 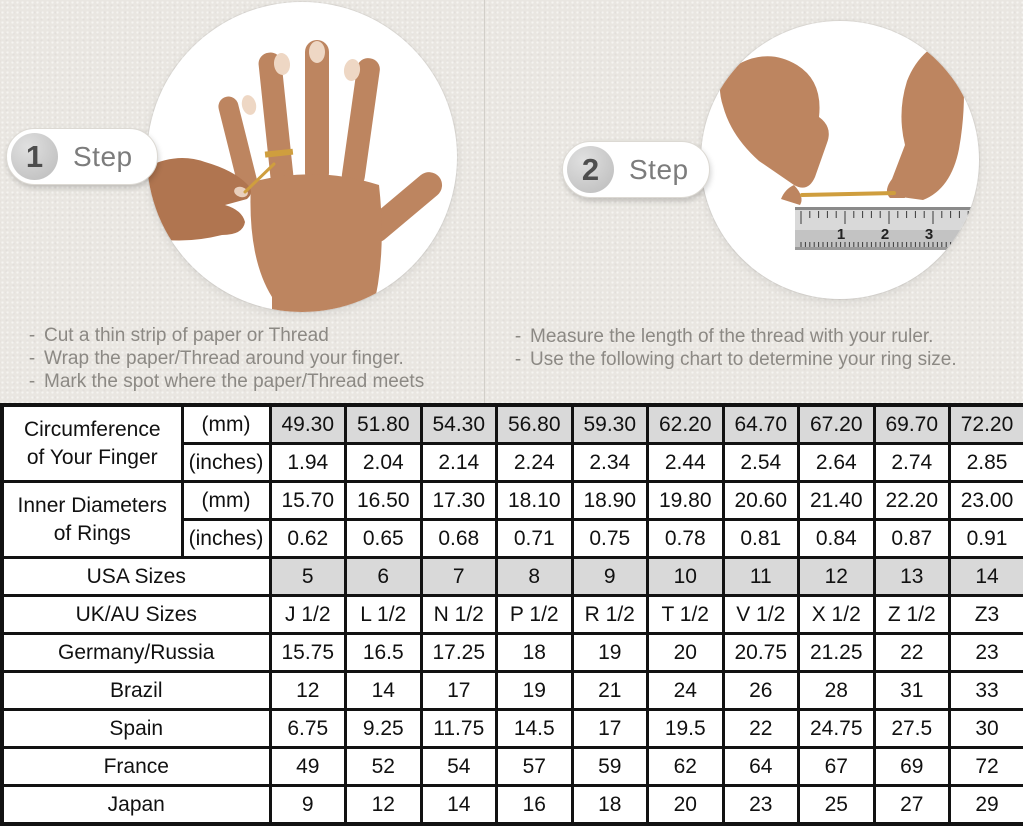 I want to click on value-cell: 1.94, so click(x=307, y=462).